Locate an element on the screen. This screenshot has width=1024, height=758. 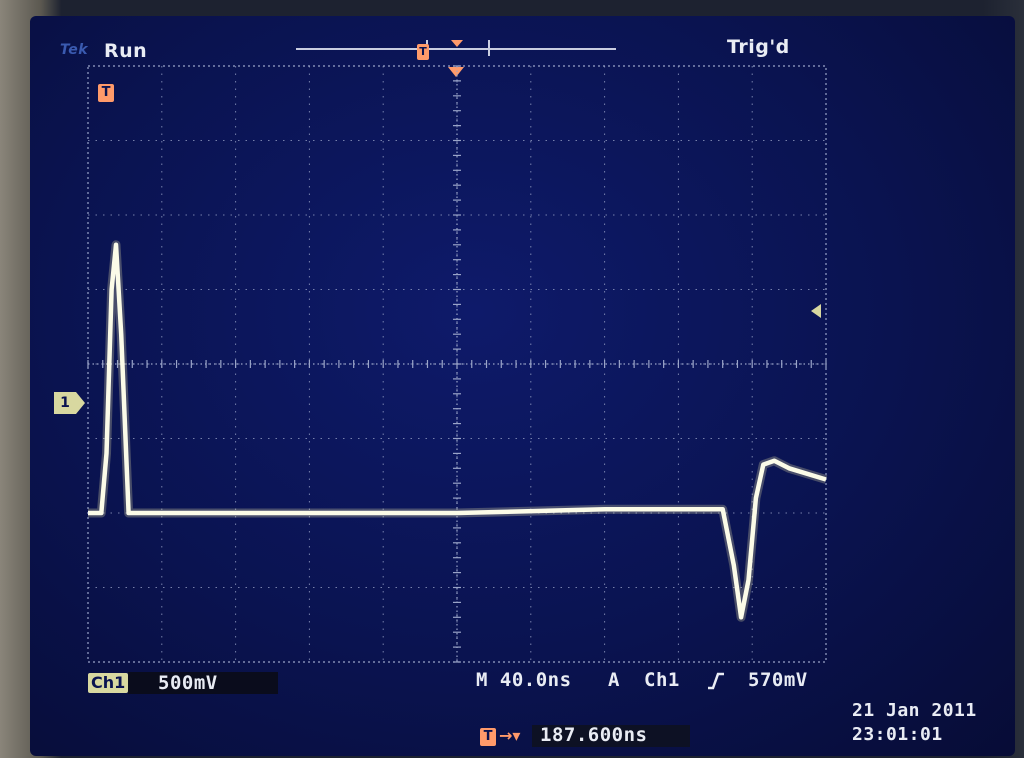
trigger-state-label: Trig'd is located at coordinates (758, 47).